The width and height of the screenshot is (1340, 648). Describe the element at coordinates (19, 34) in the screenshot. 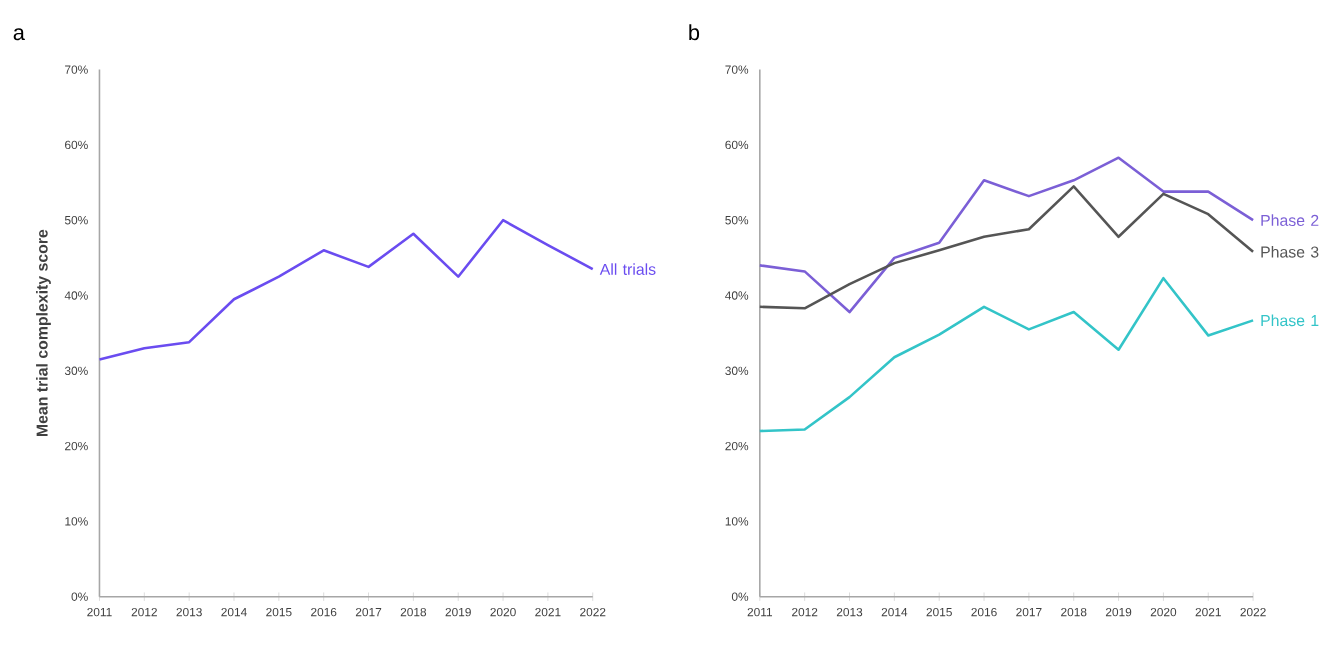

I see `chart-title: a` at that location.